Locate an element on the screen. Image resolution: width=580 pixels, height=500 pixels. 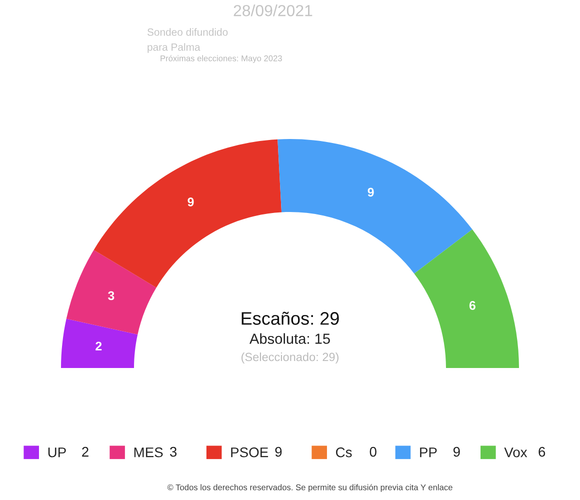
text: Escaños: 29 is located at coordinates (290, 318).